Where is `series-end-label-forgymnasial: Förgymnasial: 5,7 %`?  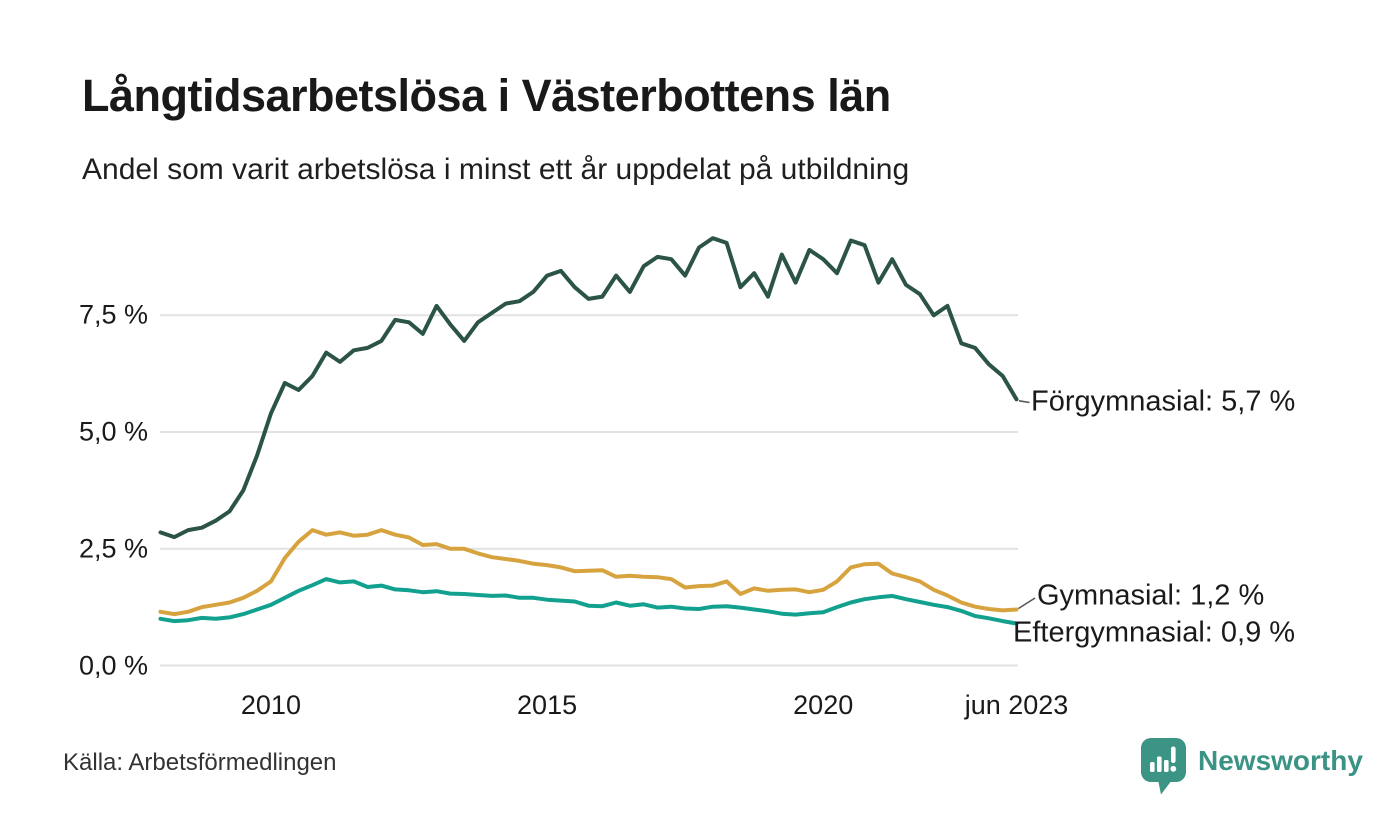 series-end-label-forgymnasial: Förgymnasial: 5,7 % is located at coordinates (1163, 401).